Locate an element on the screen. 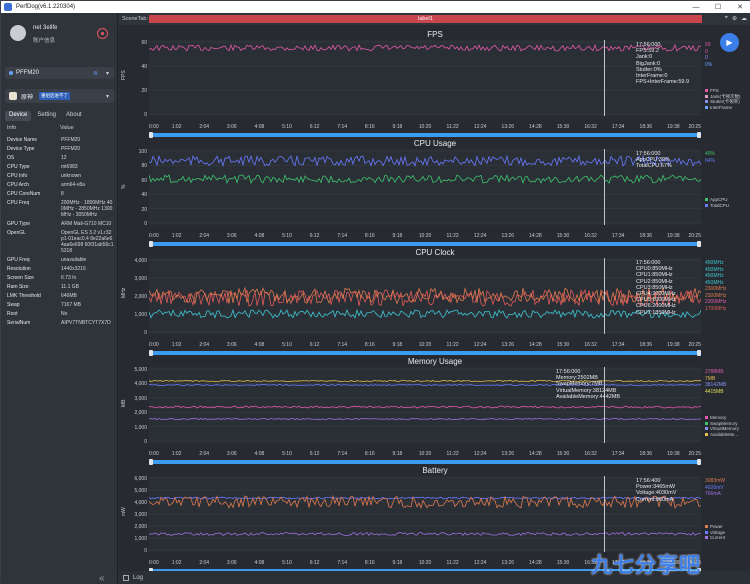  x-tick-label: 1:02 is located at coordinates (176, 236).